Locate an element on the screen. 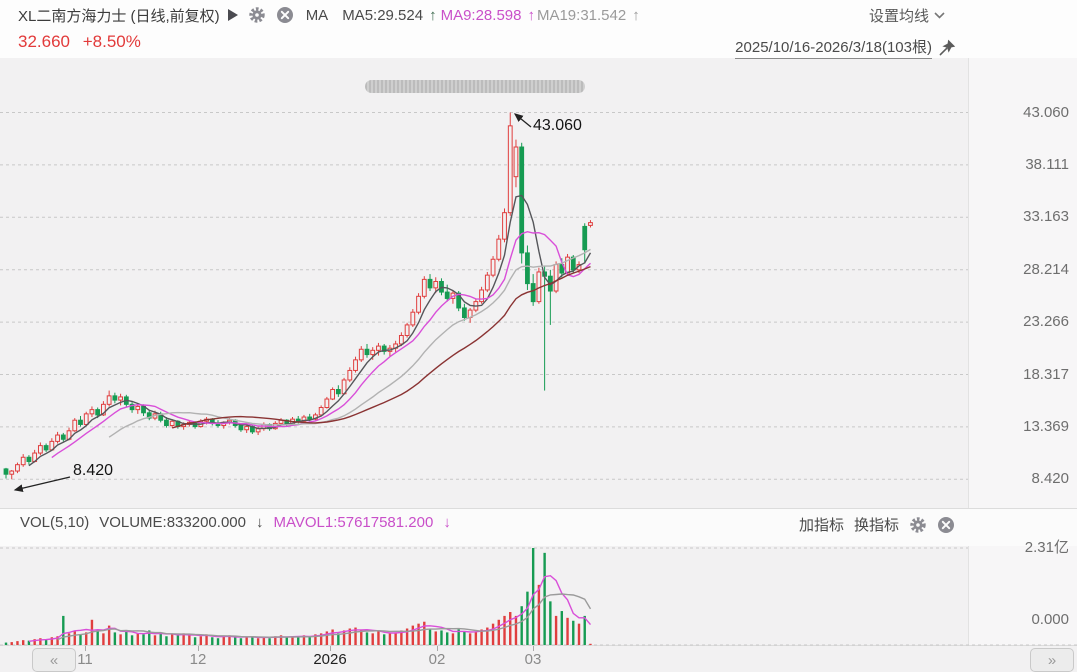  volume-down-arrow: ↓ is located at coordinates (259, 522).